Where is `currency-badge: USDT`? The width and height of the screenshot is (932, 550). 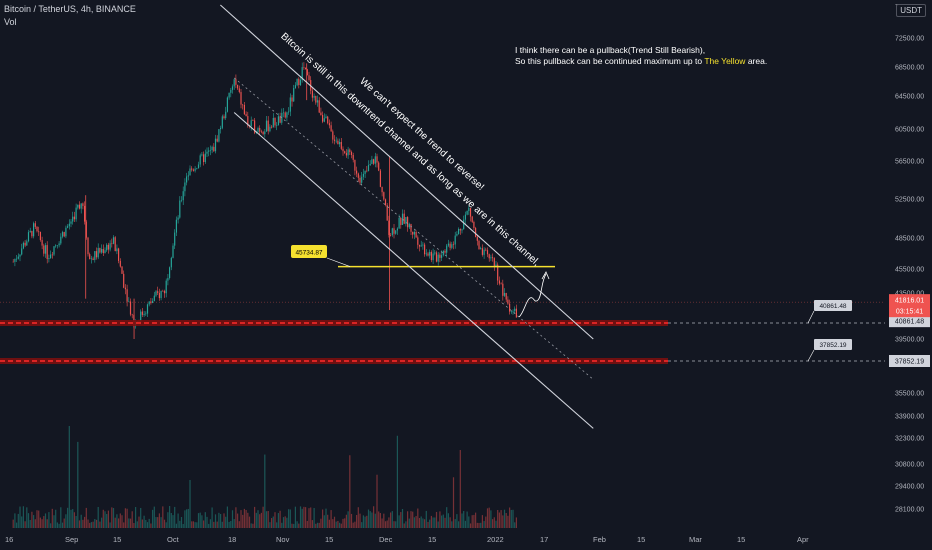 currency-badge: USDT is located at coordinates (911, 10).